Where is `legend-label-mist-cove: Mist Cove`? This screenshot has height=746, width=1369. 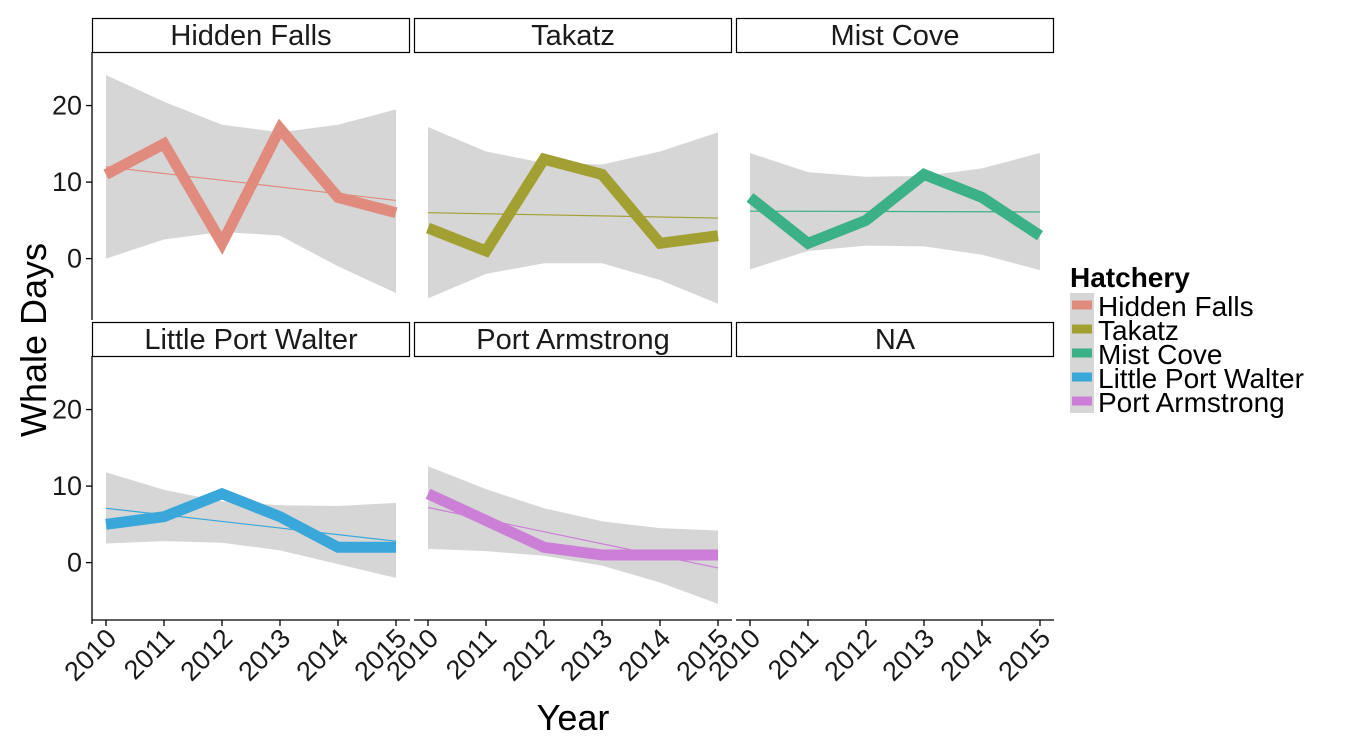
legend-label-mist-cove: Mist Cove is located at coordinates (1160, 354).